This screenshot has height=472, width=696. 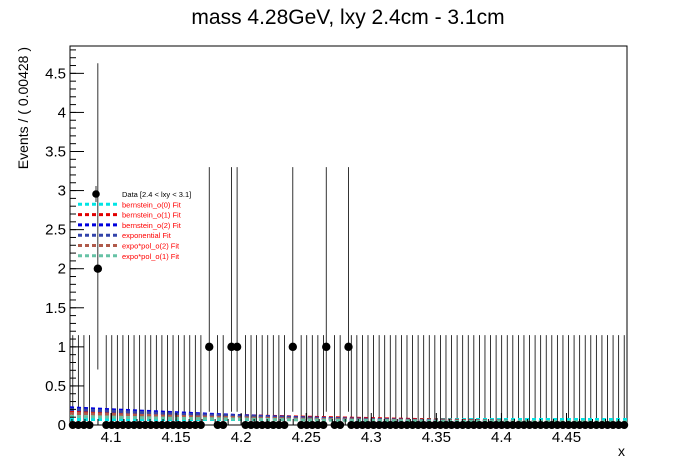 What do you see at coordinates (152, 204) in the screenshot?
I see `legend-label: bernstein_o(0) Fit` at bounding box center [152, 204].